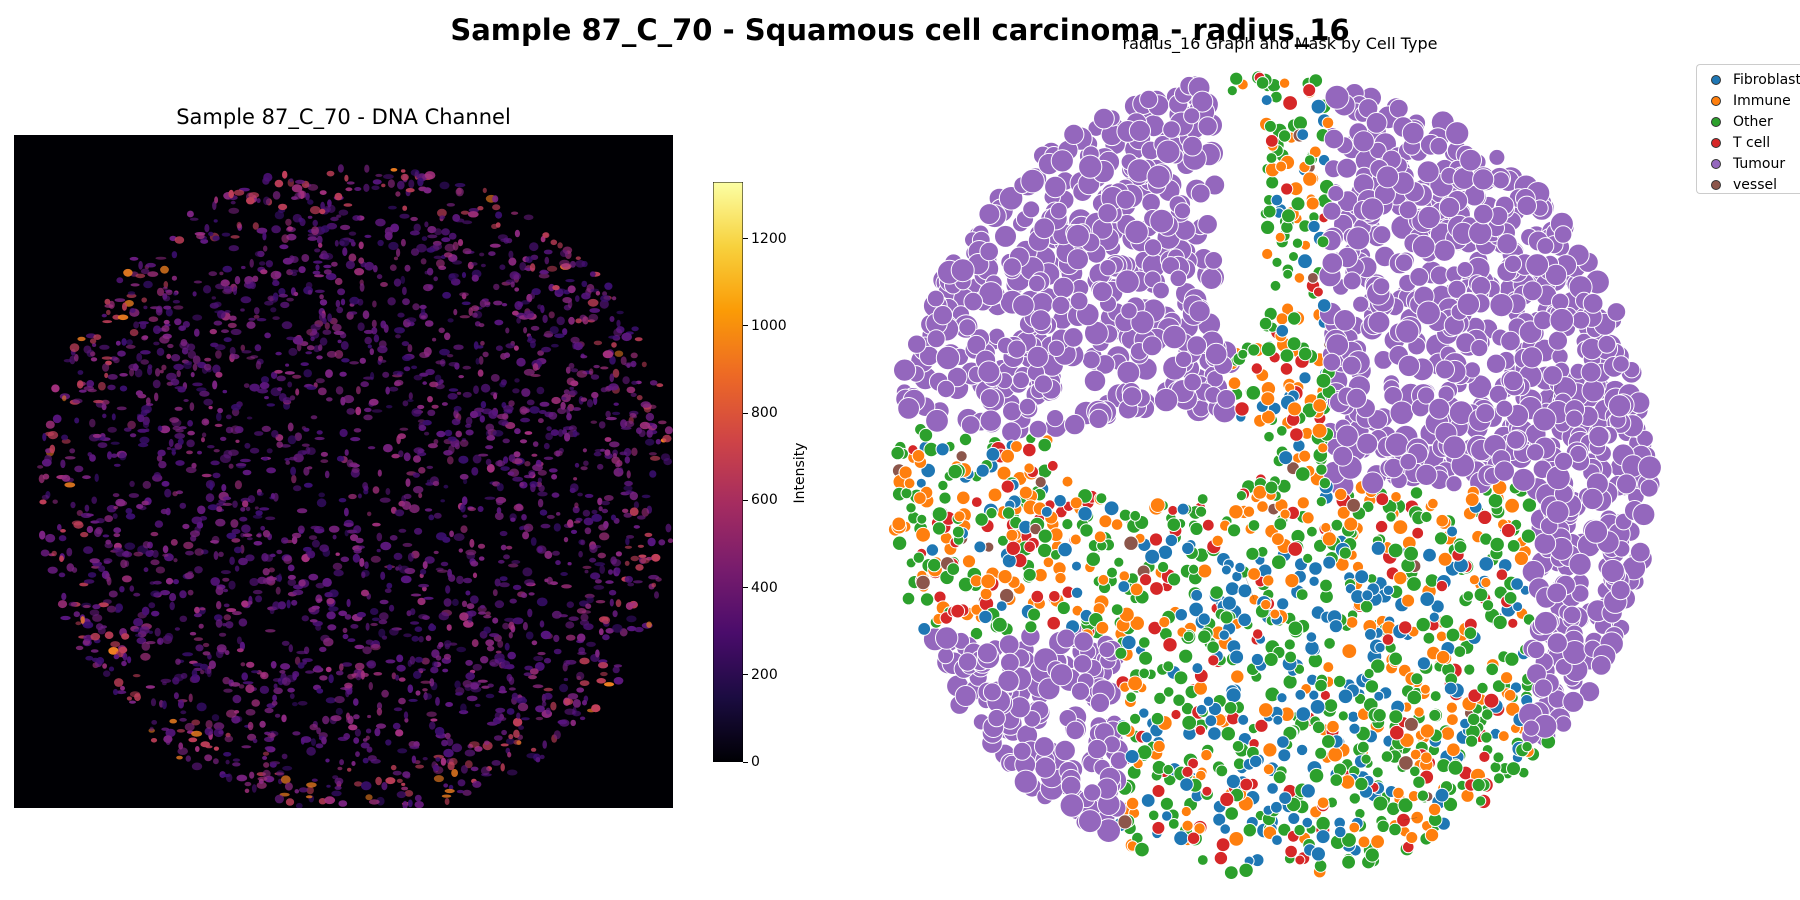 The height and width of the screenshot is (900, 1800). Describe the element at coordinates (755, 762) in the screenshot. I see `colorbar-tick-label: 0` at that location.